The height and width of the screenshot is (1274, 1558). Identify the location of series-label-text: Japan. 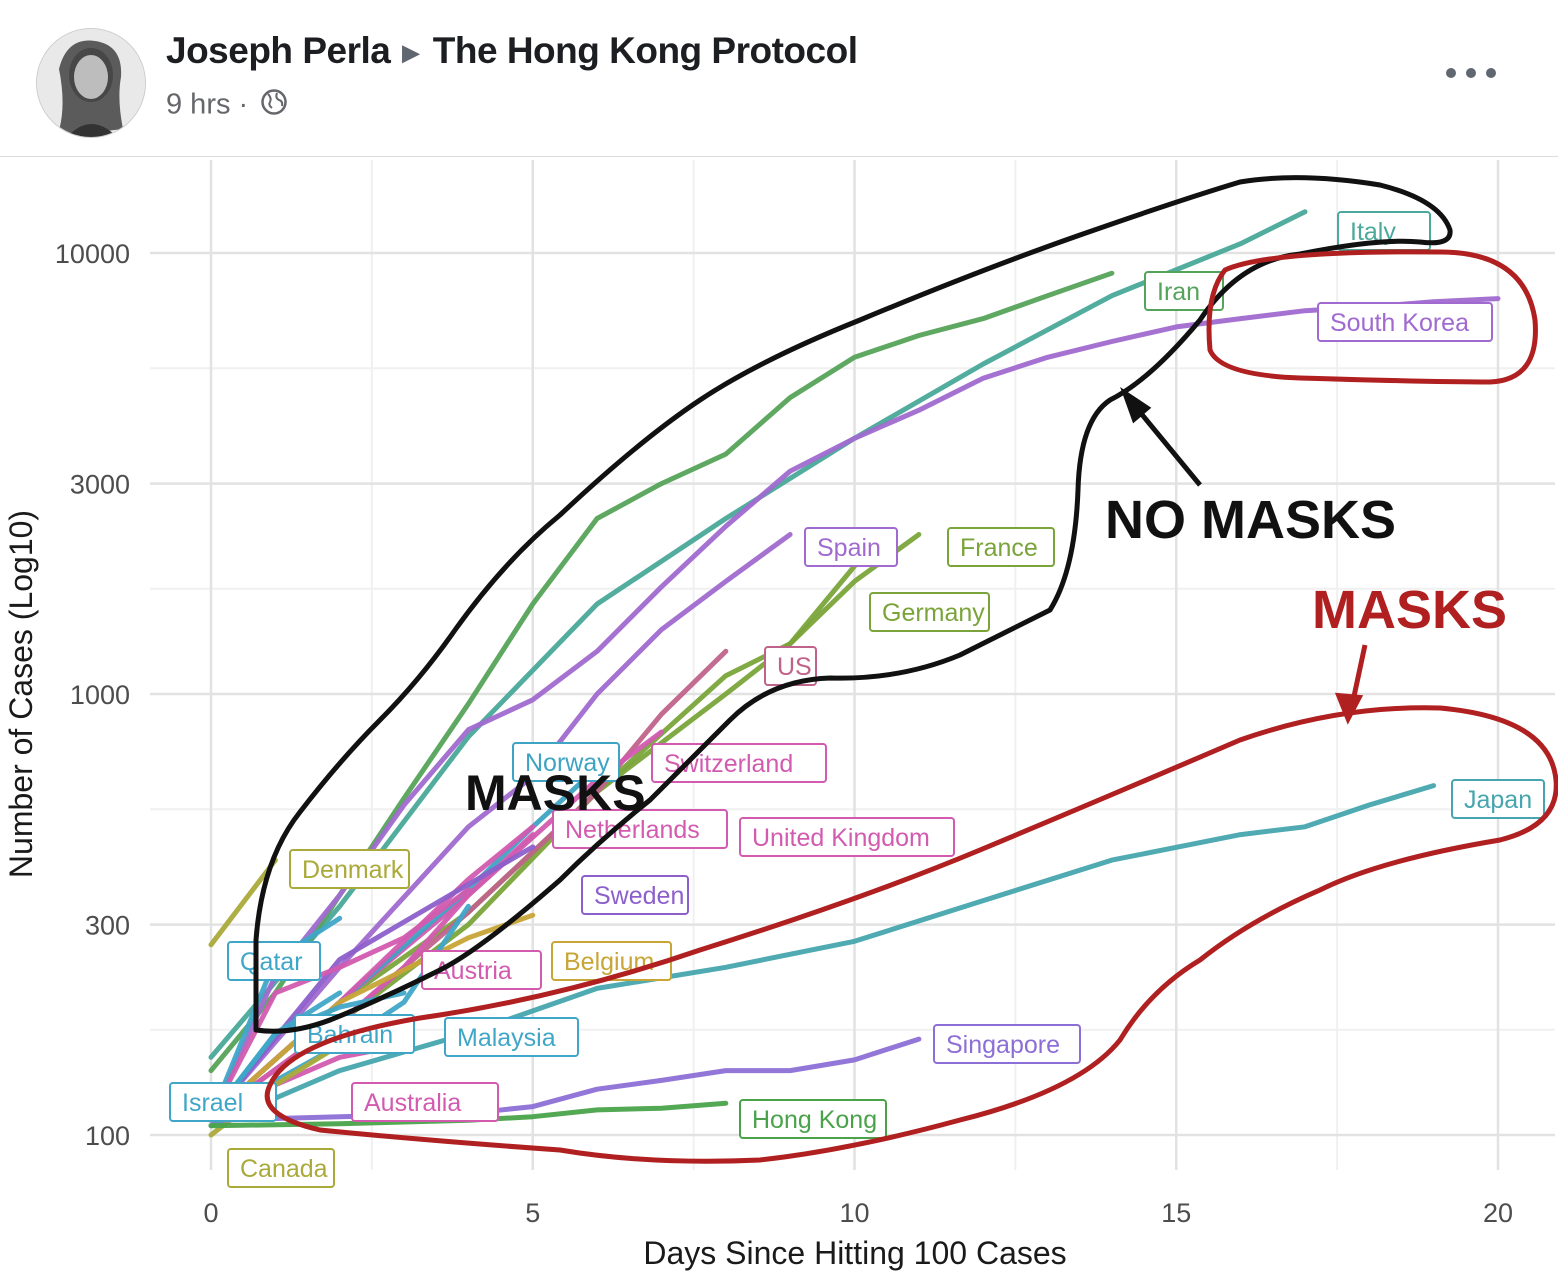
(1498, 800).